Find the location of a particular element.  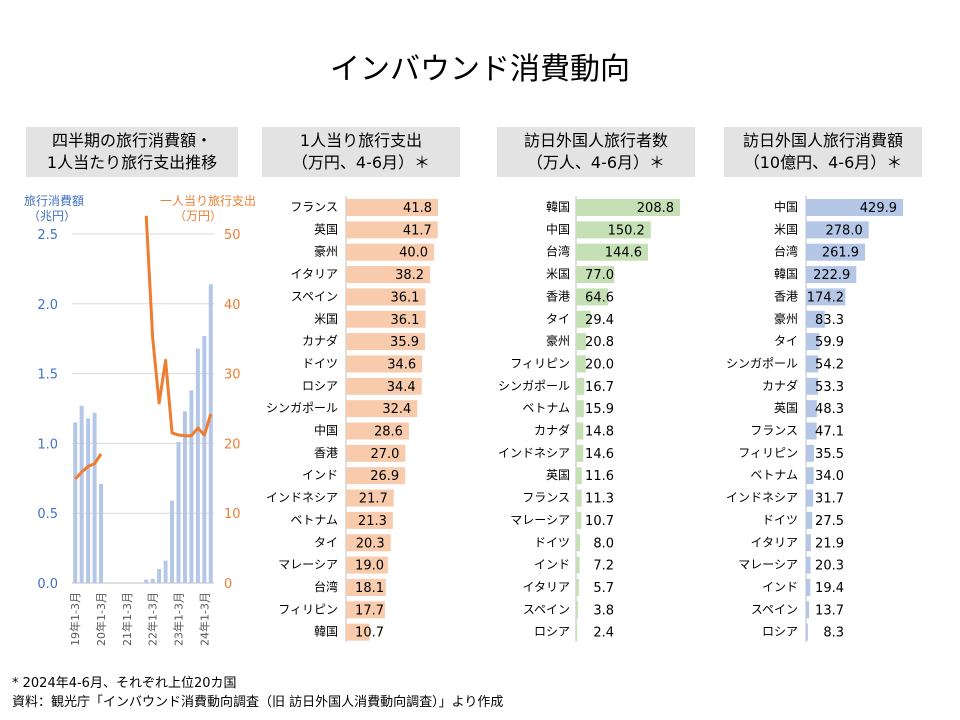

data-label: 77.0 is located at coordinates (599, 275).